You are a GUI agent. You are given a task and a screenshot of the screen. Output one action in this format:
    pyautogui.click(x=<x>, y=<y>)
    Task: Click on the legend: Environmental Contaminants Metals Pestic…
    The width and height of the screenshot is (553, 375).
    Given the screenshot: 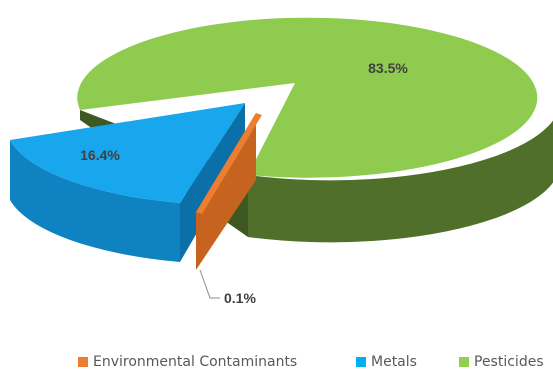 What is the action you would take?
    pyautogui.click(x=276, y=362)
    